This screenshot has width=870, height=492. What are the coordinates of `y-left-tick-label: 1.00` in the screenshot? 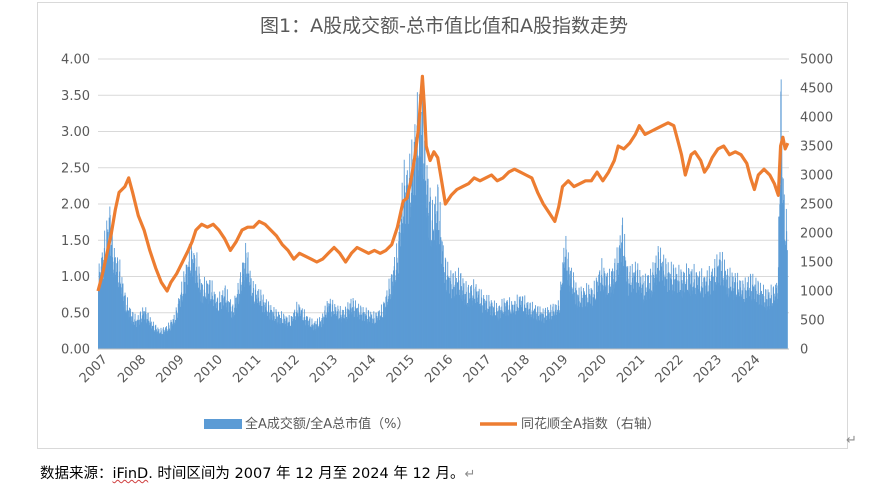 It's located at (75, 277).